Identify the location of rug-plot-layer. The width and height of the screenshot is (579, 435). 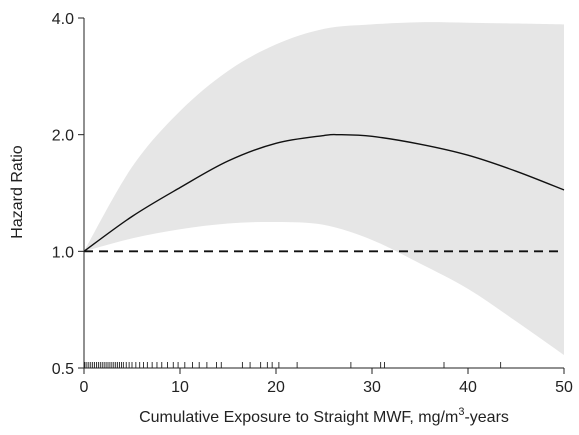
(293, 365).